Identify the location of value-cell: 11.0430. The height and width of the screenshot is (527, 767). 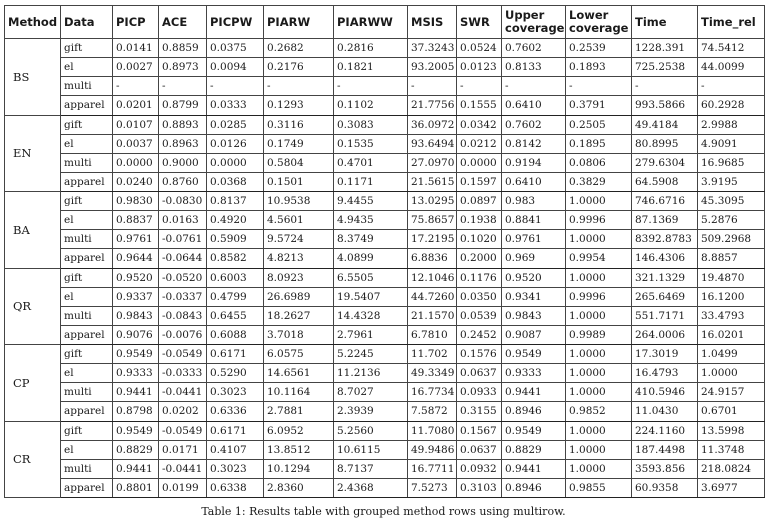
(664, 411).